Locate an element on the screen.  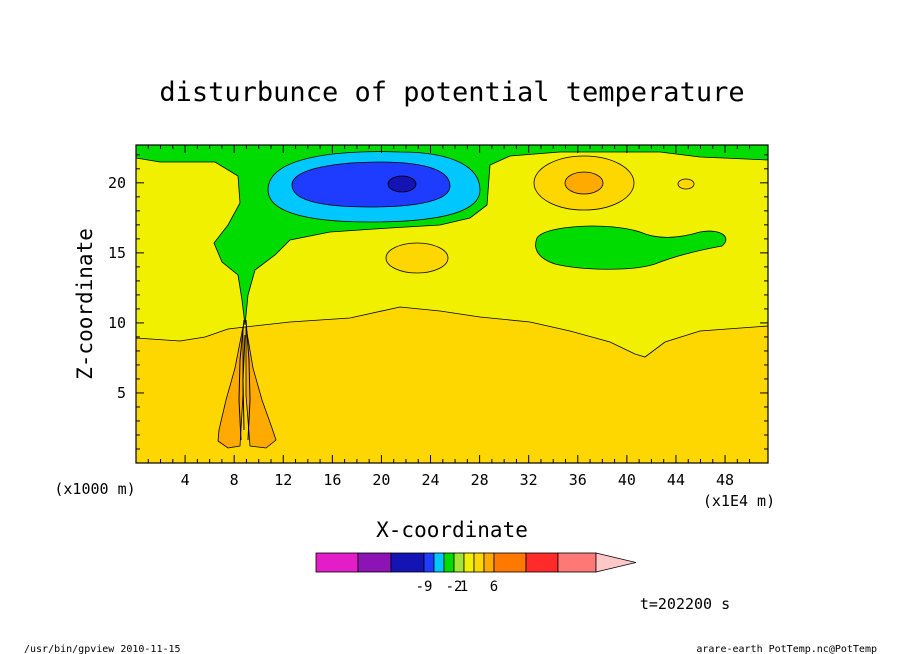
colorbar-arrow is located at coordinates (616, 562).